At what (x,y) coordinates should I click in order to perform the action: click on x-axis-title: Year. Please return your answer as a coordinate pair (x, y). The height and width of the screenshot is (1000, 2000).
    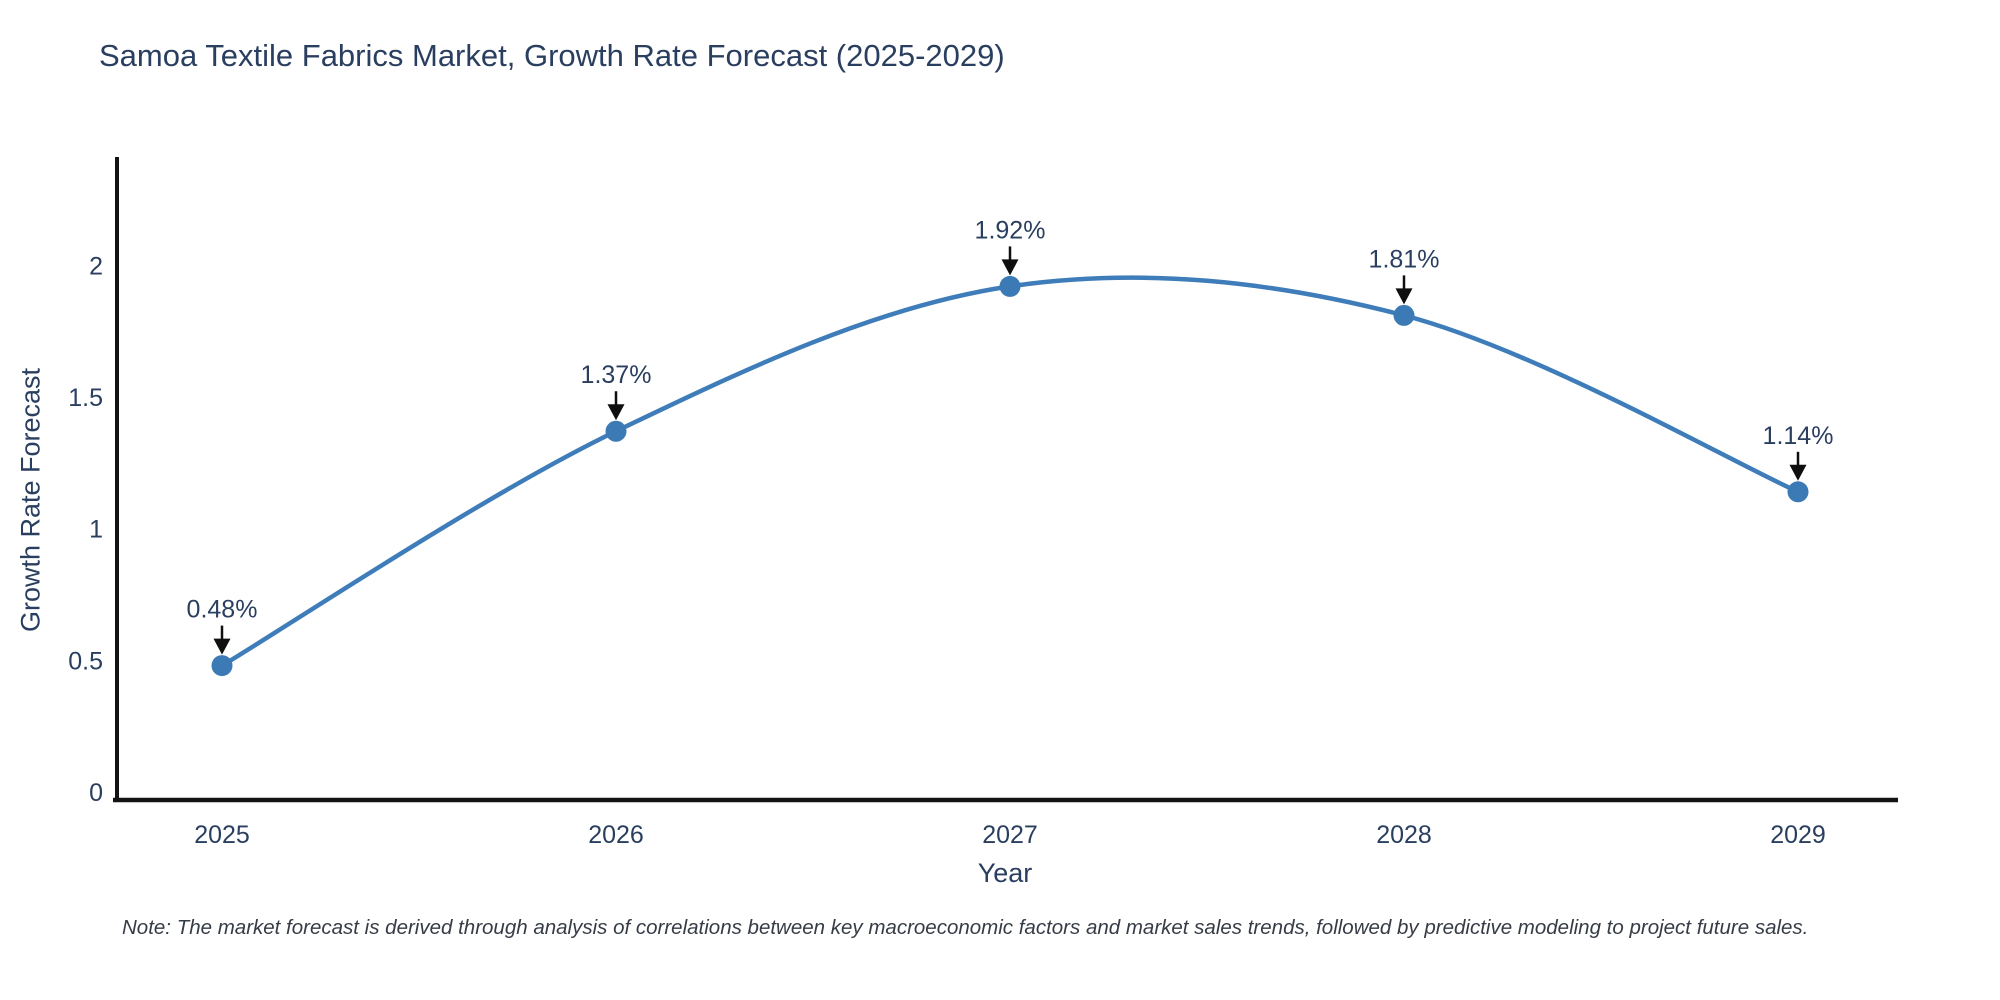
    Looking at the image, I should click on (1005, 873).